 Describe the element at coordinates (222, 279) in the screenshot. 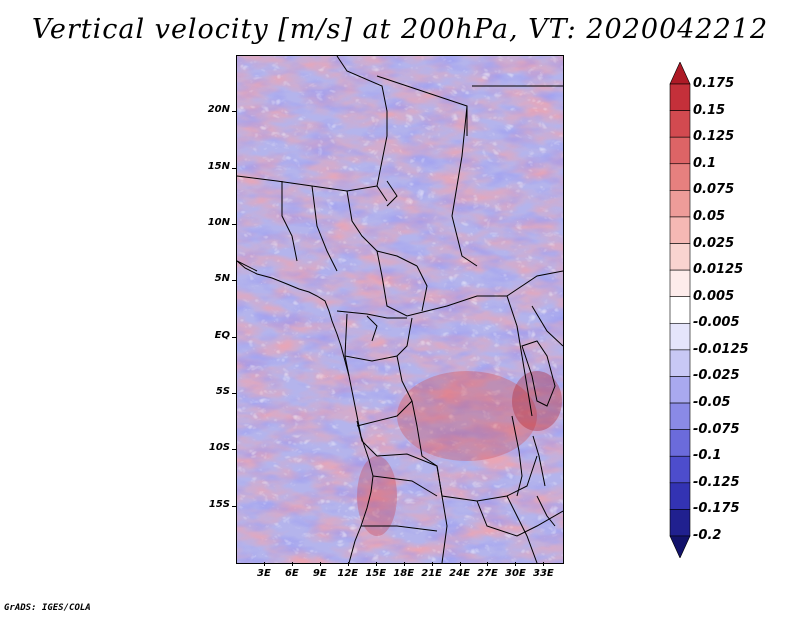

I see `lat-tick-label: 5N` at that location.